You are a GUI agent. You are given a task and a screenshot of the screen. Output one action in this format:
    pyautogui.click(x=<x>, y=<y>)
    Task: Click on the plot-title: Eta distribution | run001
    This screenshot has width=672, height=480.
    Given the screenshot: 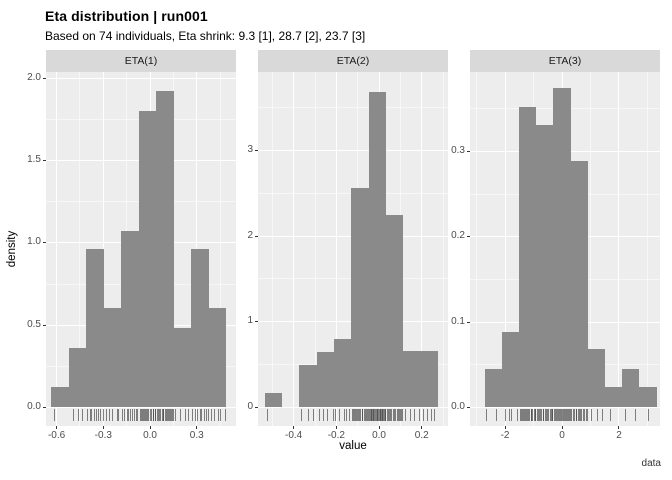 What is the action you would take?
    pyautogui.click(x=126, y=16)
    